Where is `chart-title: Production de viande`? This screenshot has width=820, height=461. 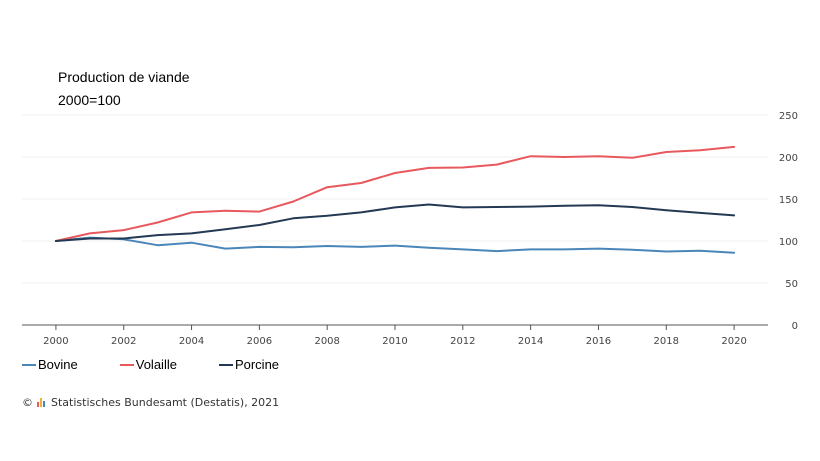 chart-title: Production de viande is located at coordinates (124, 77).